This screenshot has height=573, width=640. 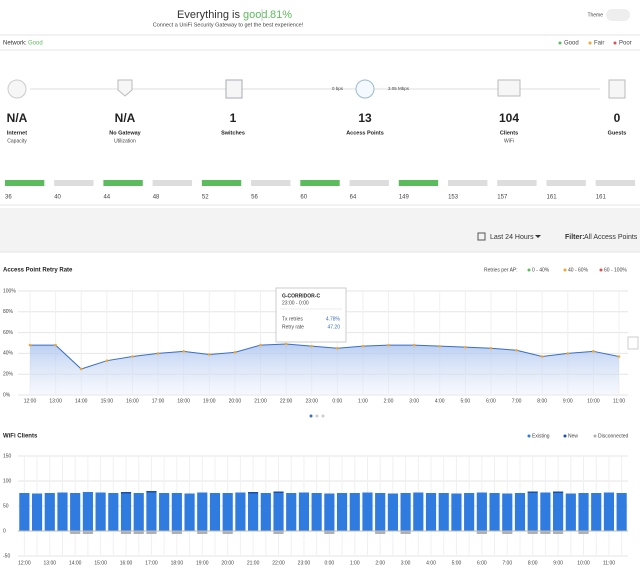 What do you see at coordinates (8, 333) in the screenshot?
I see `y-tick-label: 60%` at bounding box center [8, 333].